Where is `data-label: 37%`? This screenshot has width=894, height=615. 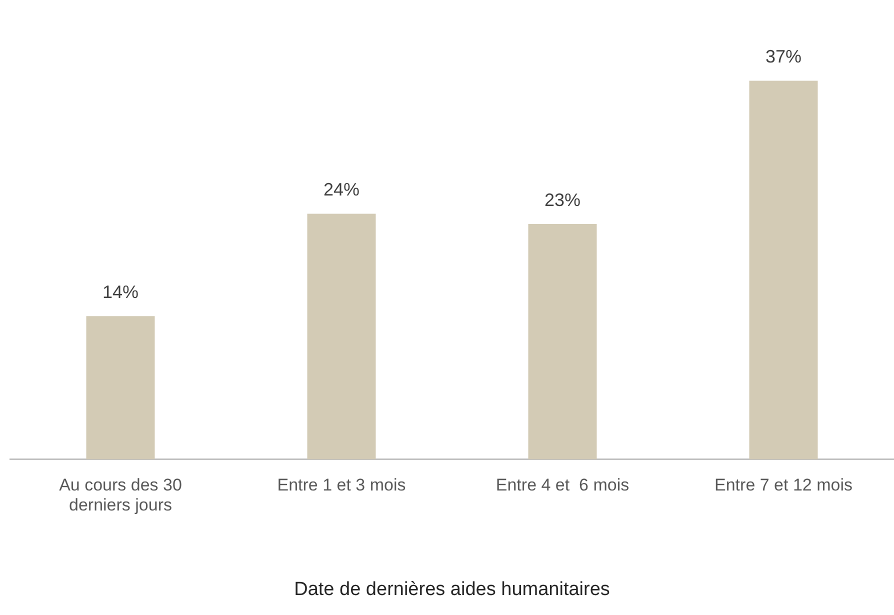 data-label: 37% is located at coordinates (783, 56).